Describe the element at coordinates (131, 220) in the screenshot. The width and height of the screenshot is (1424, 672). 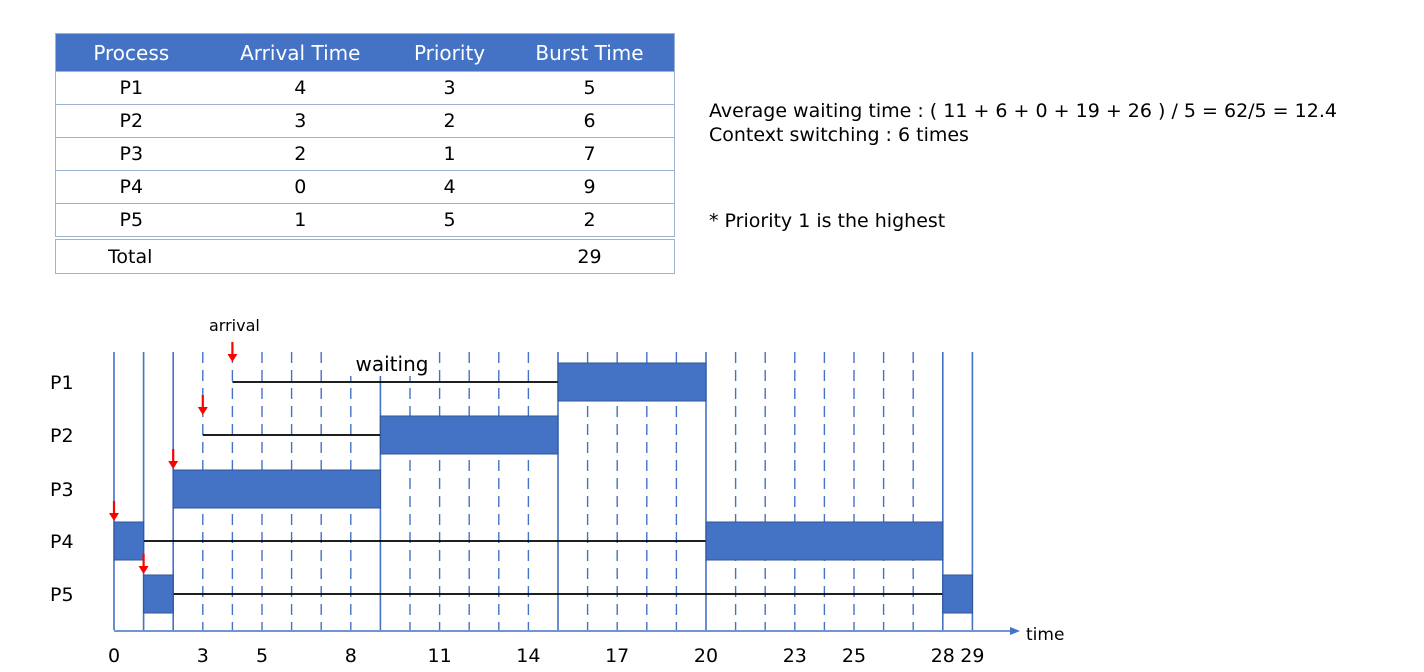
I see `cell-process: P5` at that location.